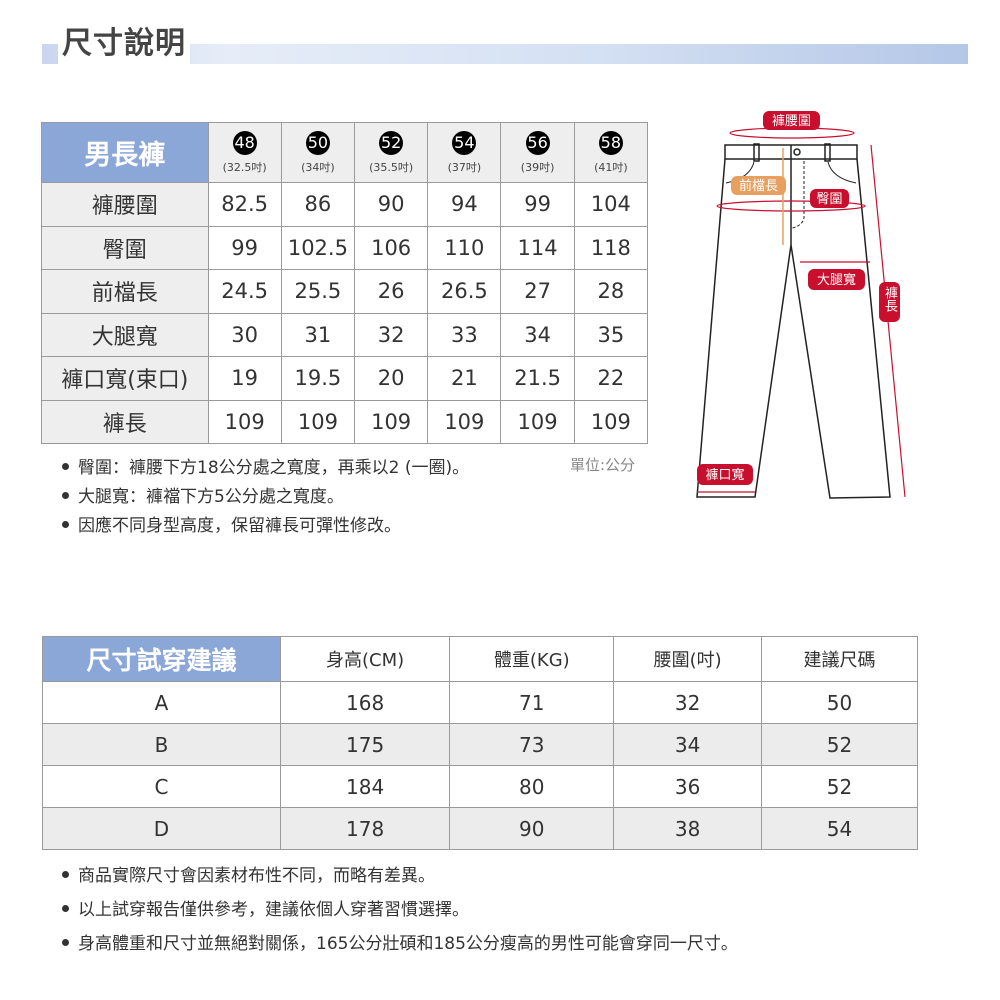  What do you see at coordinates (537, 378) in the screenshot?
I see `table-cell: 21.5` at bounding box center [537, 378].